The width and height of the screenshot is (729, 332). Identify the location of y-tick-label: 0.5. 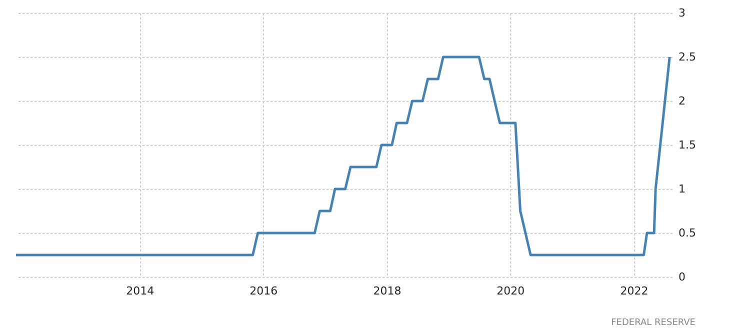
(687, 233).